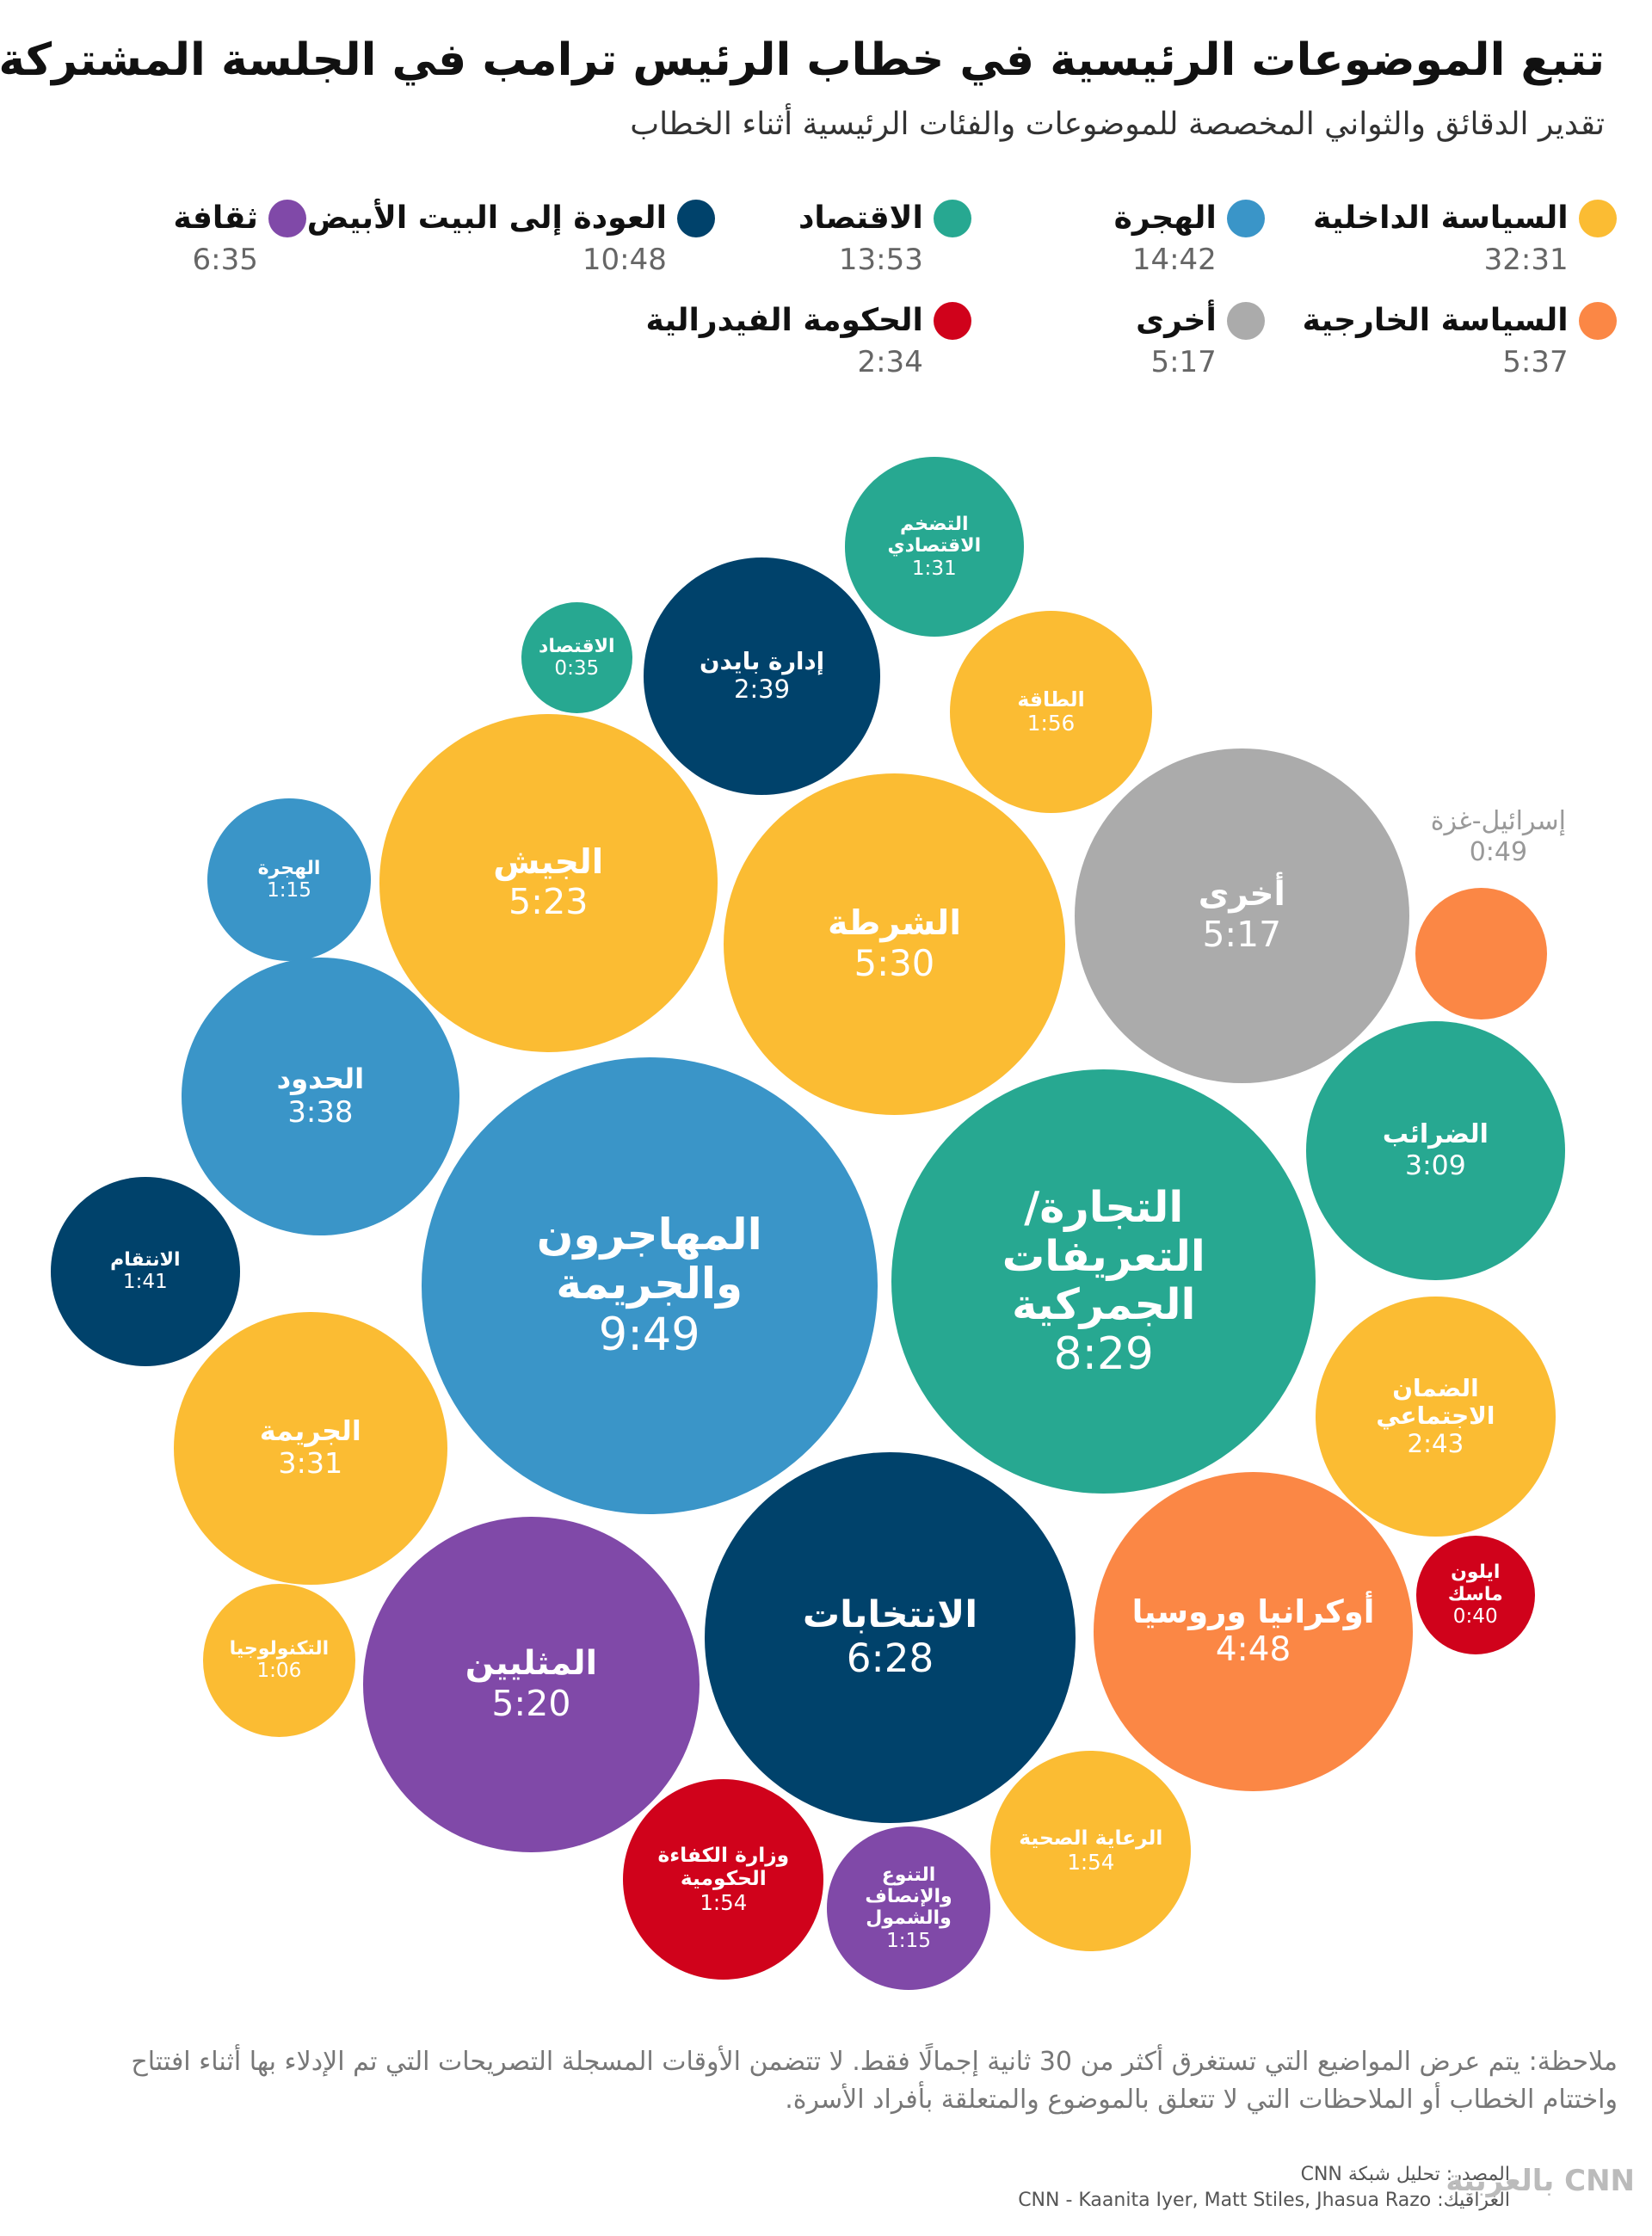 The height and width of the screenshot is (2236, 1652). Describe the element at coordinates (548, 902) in the screenshot. I see `bubble-time: 5:23` at that location.